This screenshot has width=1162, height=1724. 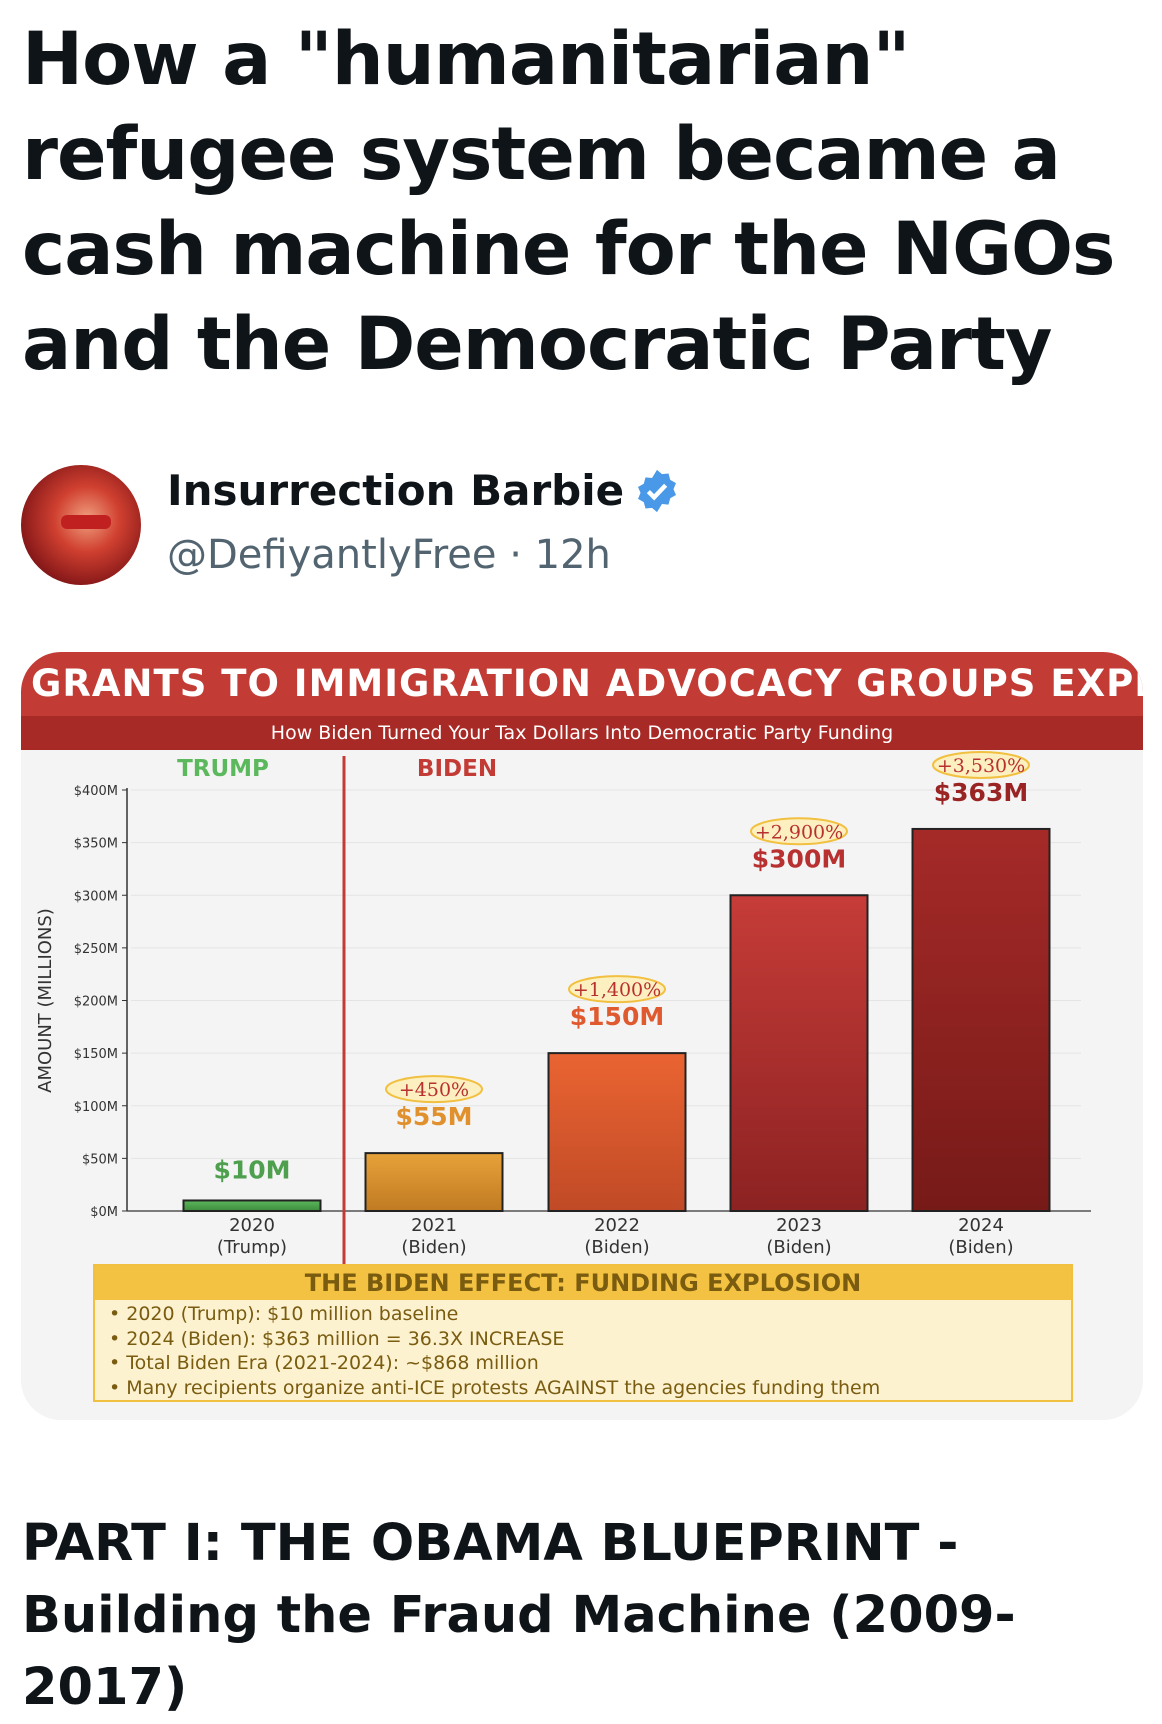 I want to click on avatar-glasses, so click(x=86, y=522).